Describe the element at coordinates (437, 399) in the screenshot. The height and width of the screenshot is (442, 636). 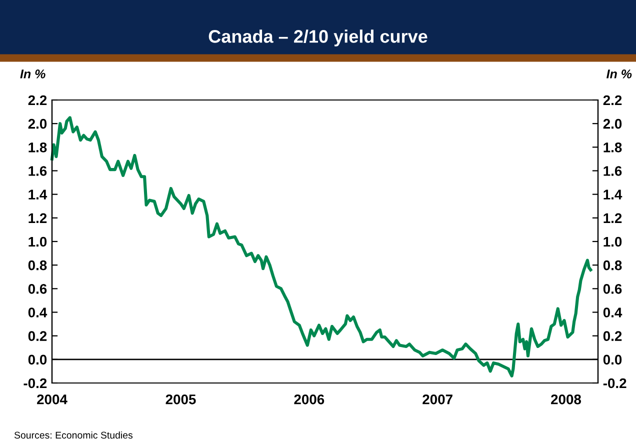
I see `x-tick-label: 2007` at that location.